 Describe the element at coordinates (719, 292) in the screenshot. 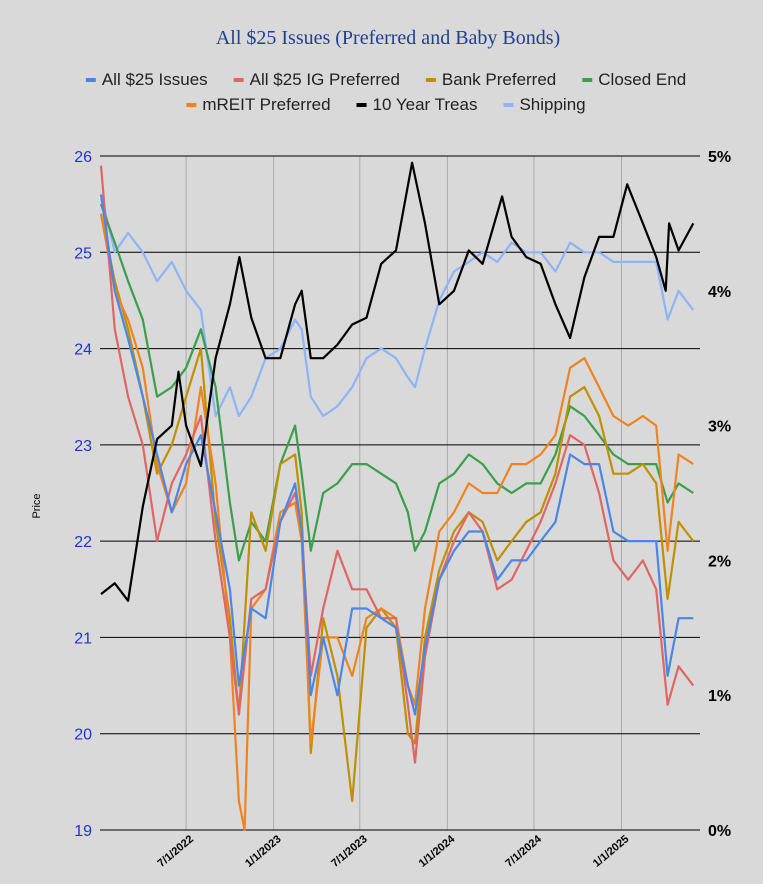

I see `right-tick-label: 4%` at that location.